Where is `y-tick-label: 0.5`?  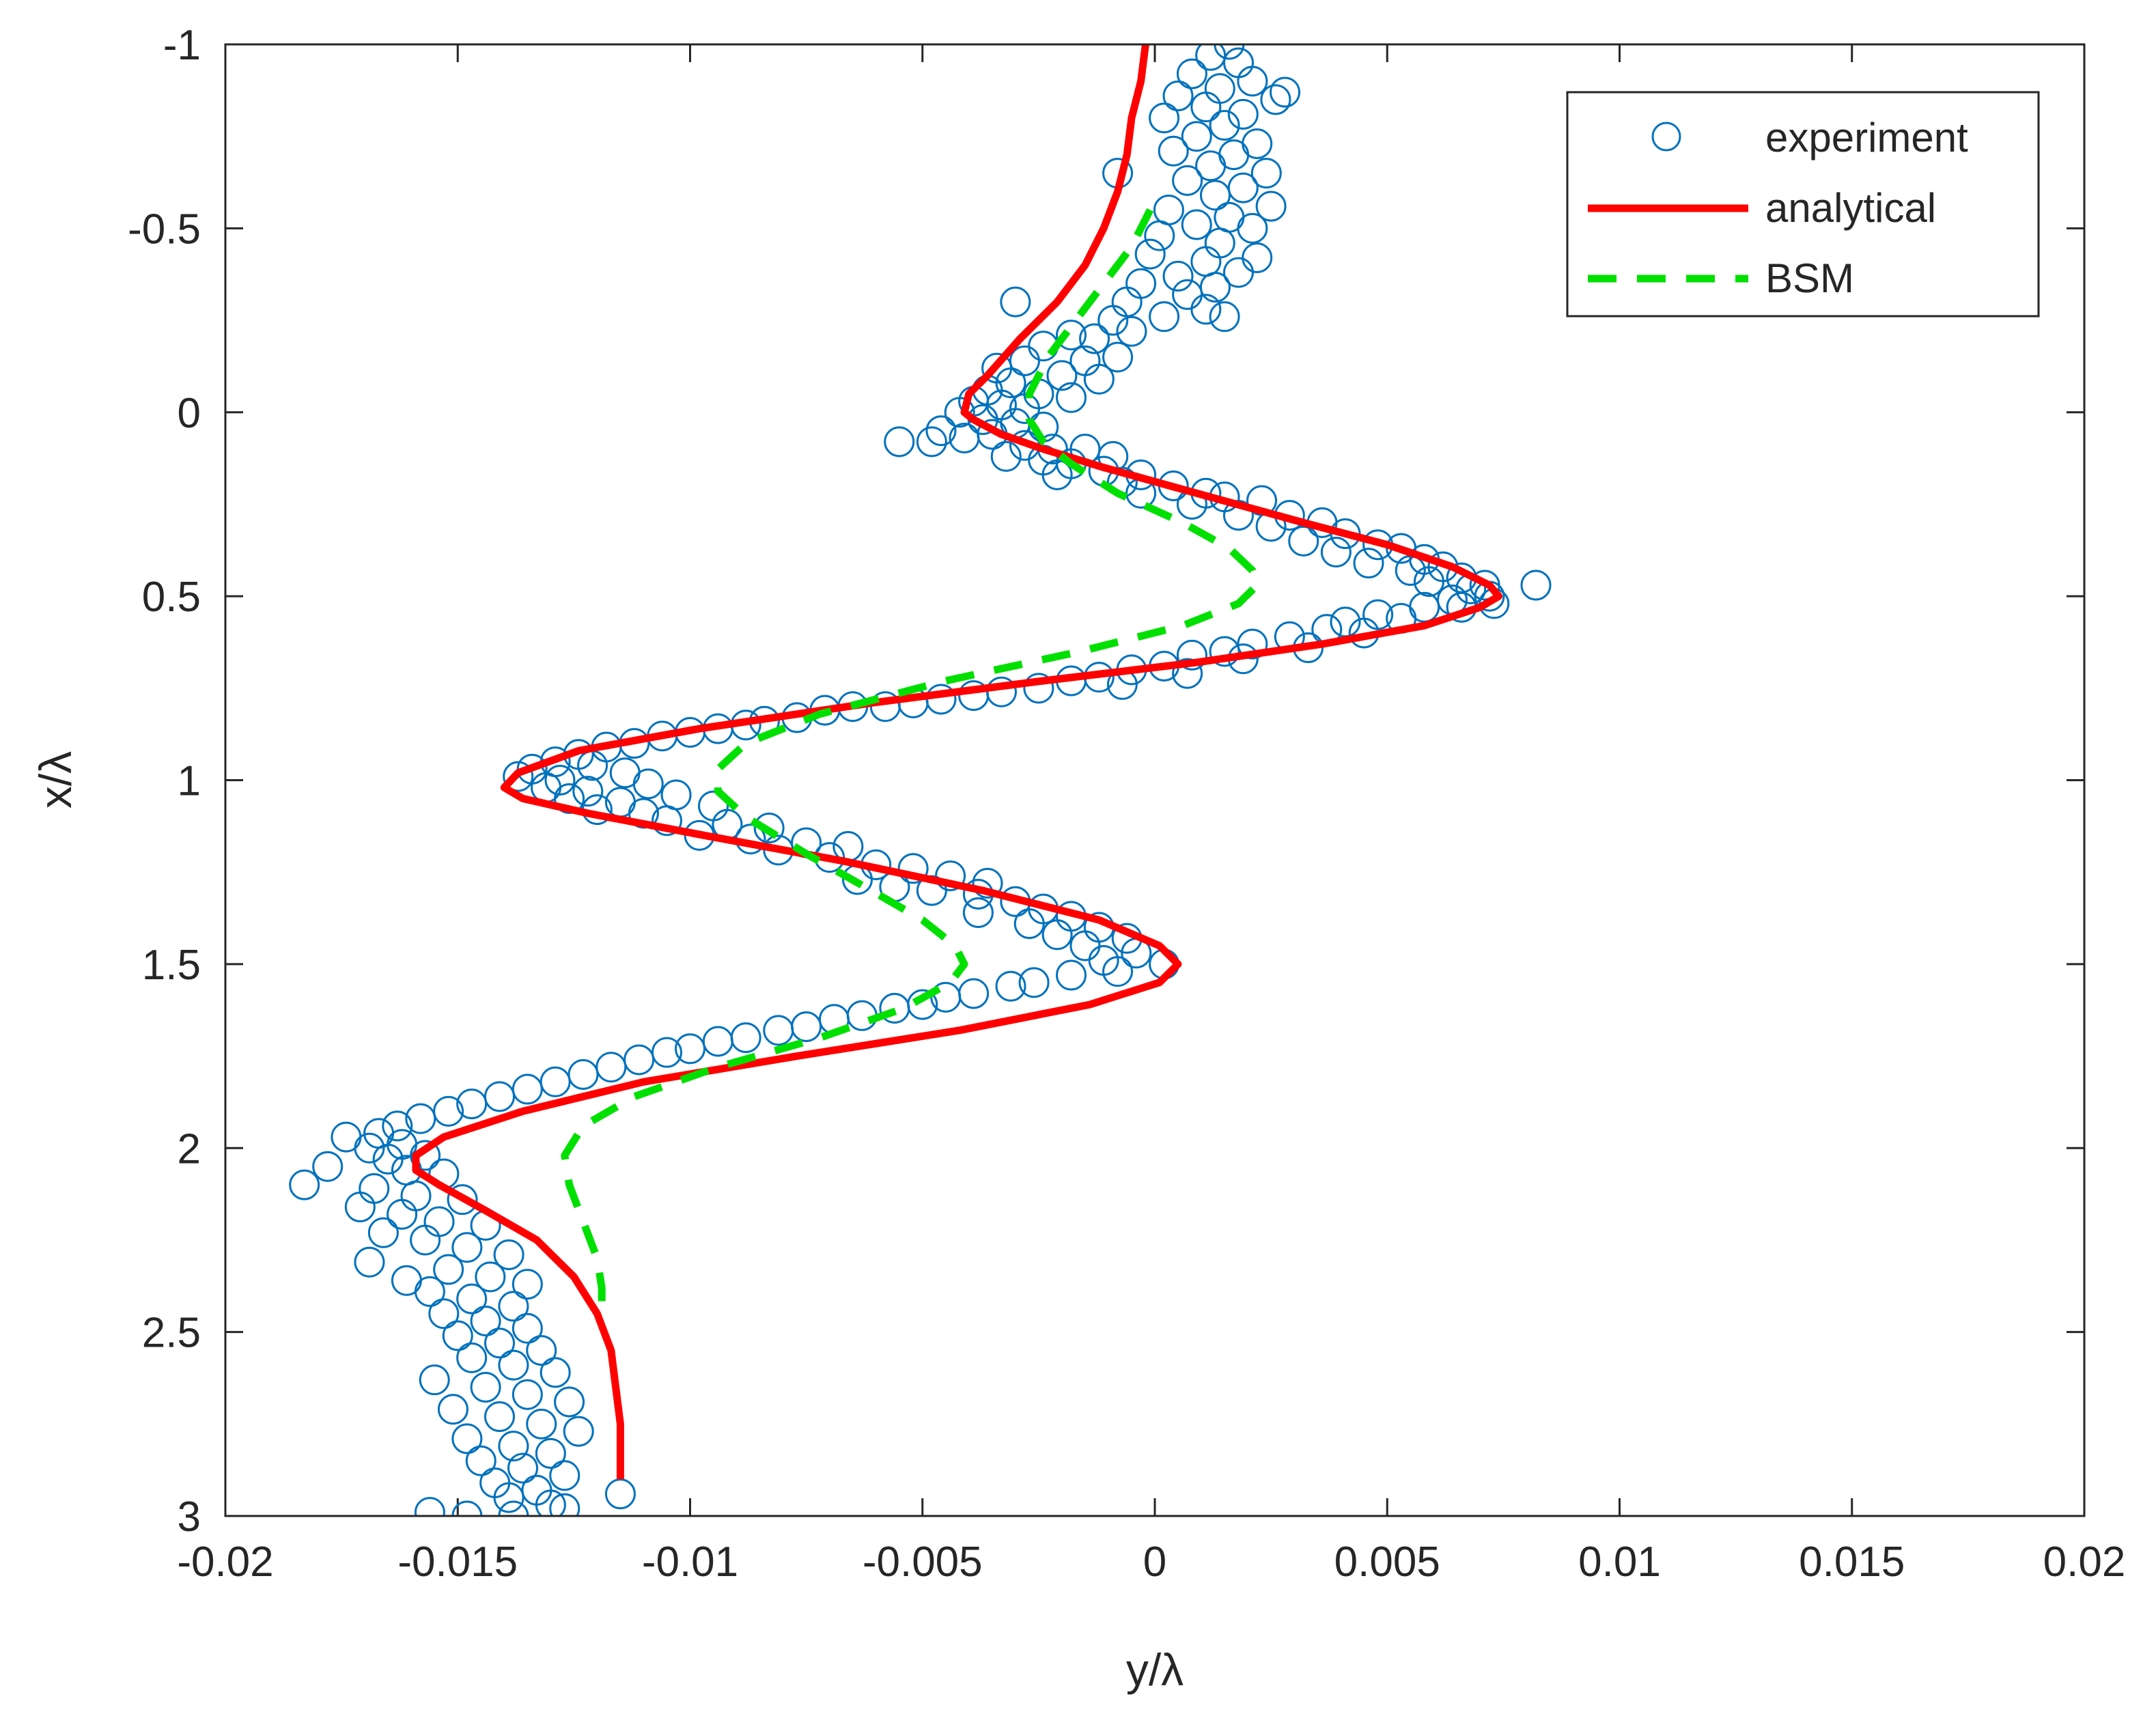
y-tick-label: 0.5 is located at coordinates (171, 597).